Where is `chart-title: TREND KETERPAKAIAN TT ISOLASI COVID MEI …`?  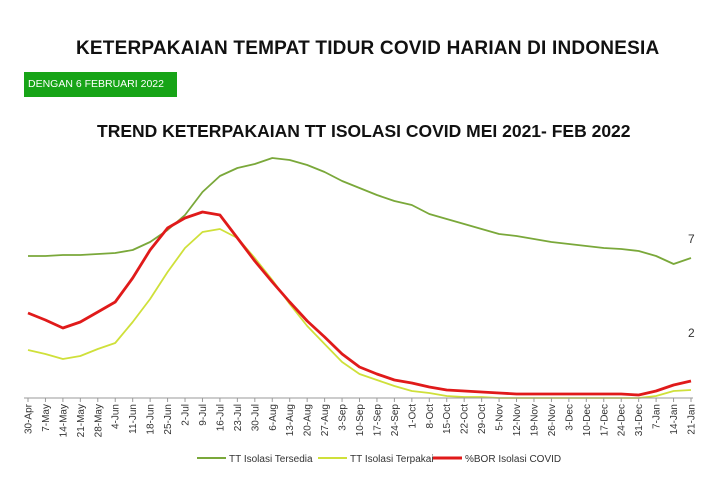 chart-title: TREND KETERPAKAIAN TT ISOLASI COVID MEI … is located at coordinates (364, 131).